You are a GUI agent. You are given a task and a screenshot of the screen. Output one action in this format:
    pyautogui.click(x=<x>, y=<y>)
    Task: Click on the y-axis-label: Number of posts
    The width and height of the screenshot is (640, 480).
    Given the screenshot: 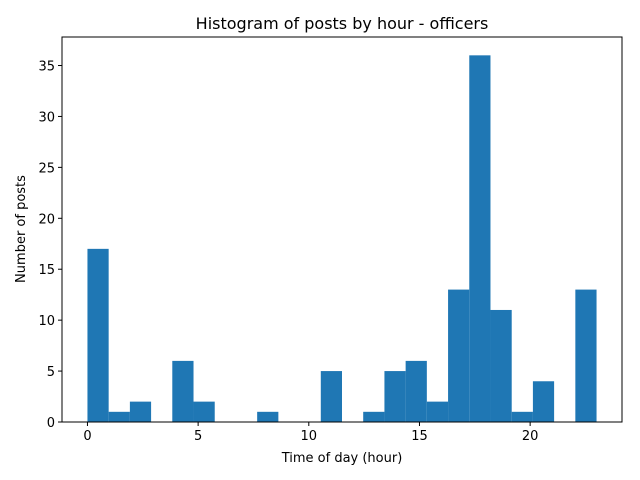 What is the action you would take?
    pyautogui.click(x=21, y=229)
    